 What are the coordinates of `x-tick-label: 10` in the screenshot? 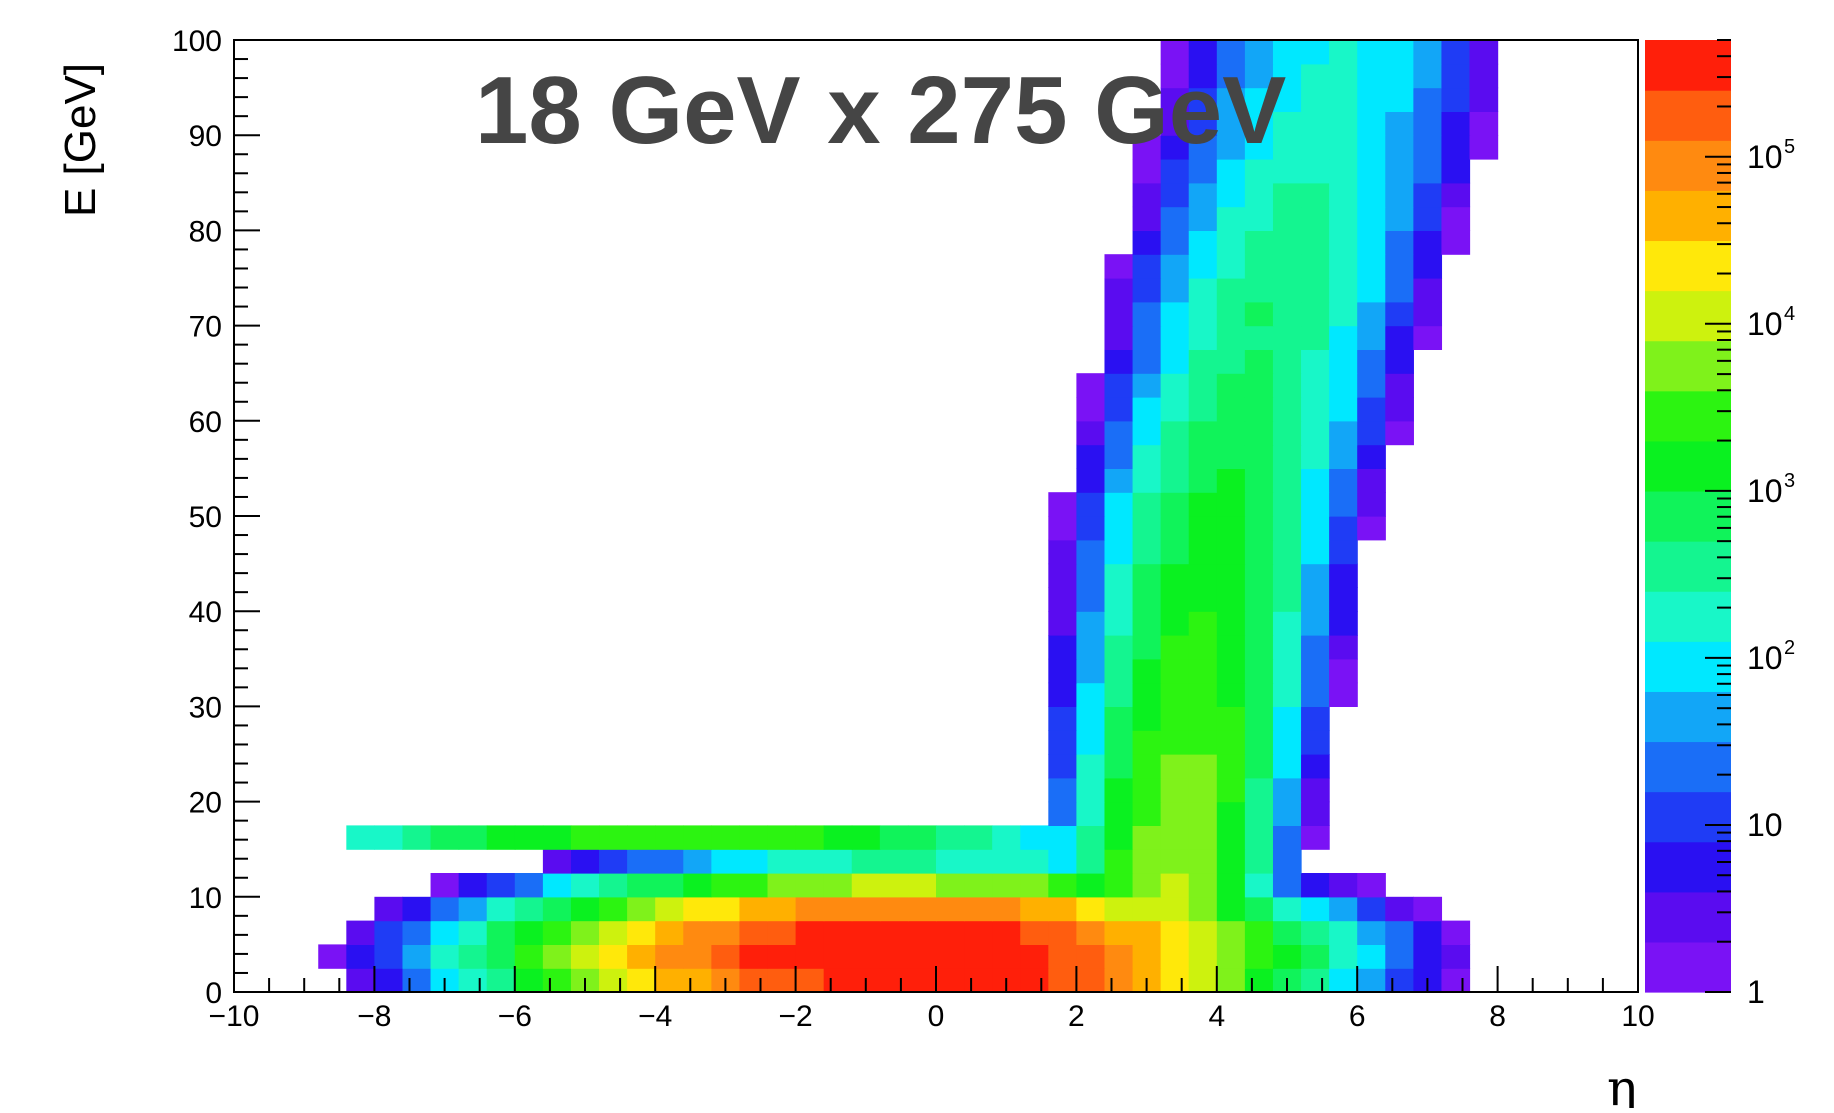 It's located at (1637, 1016).